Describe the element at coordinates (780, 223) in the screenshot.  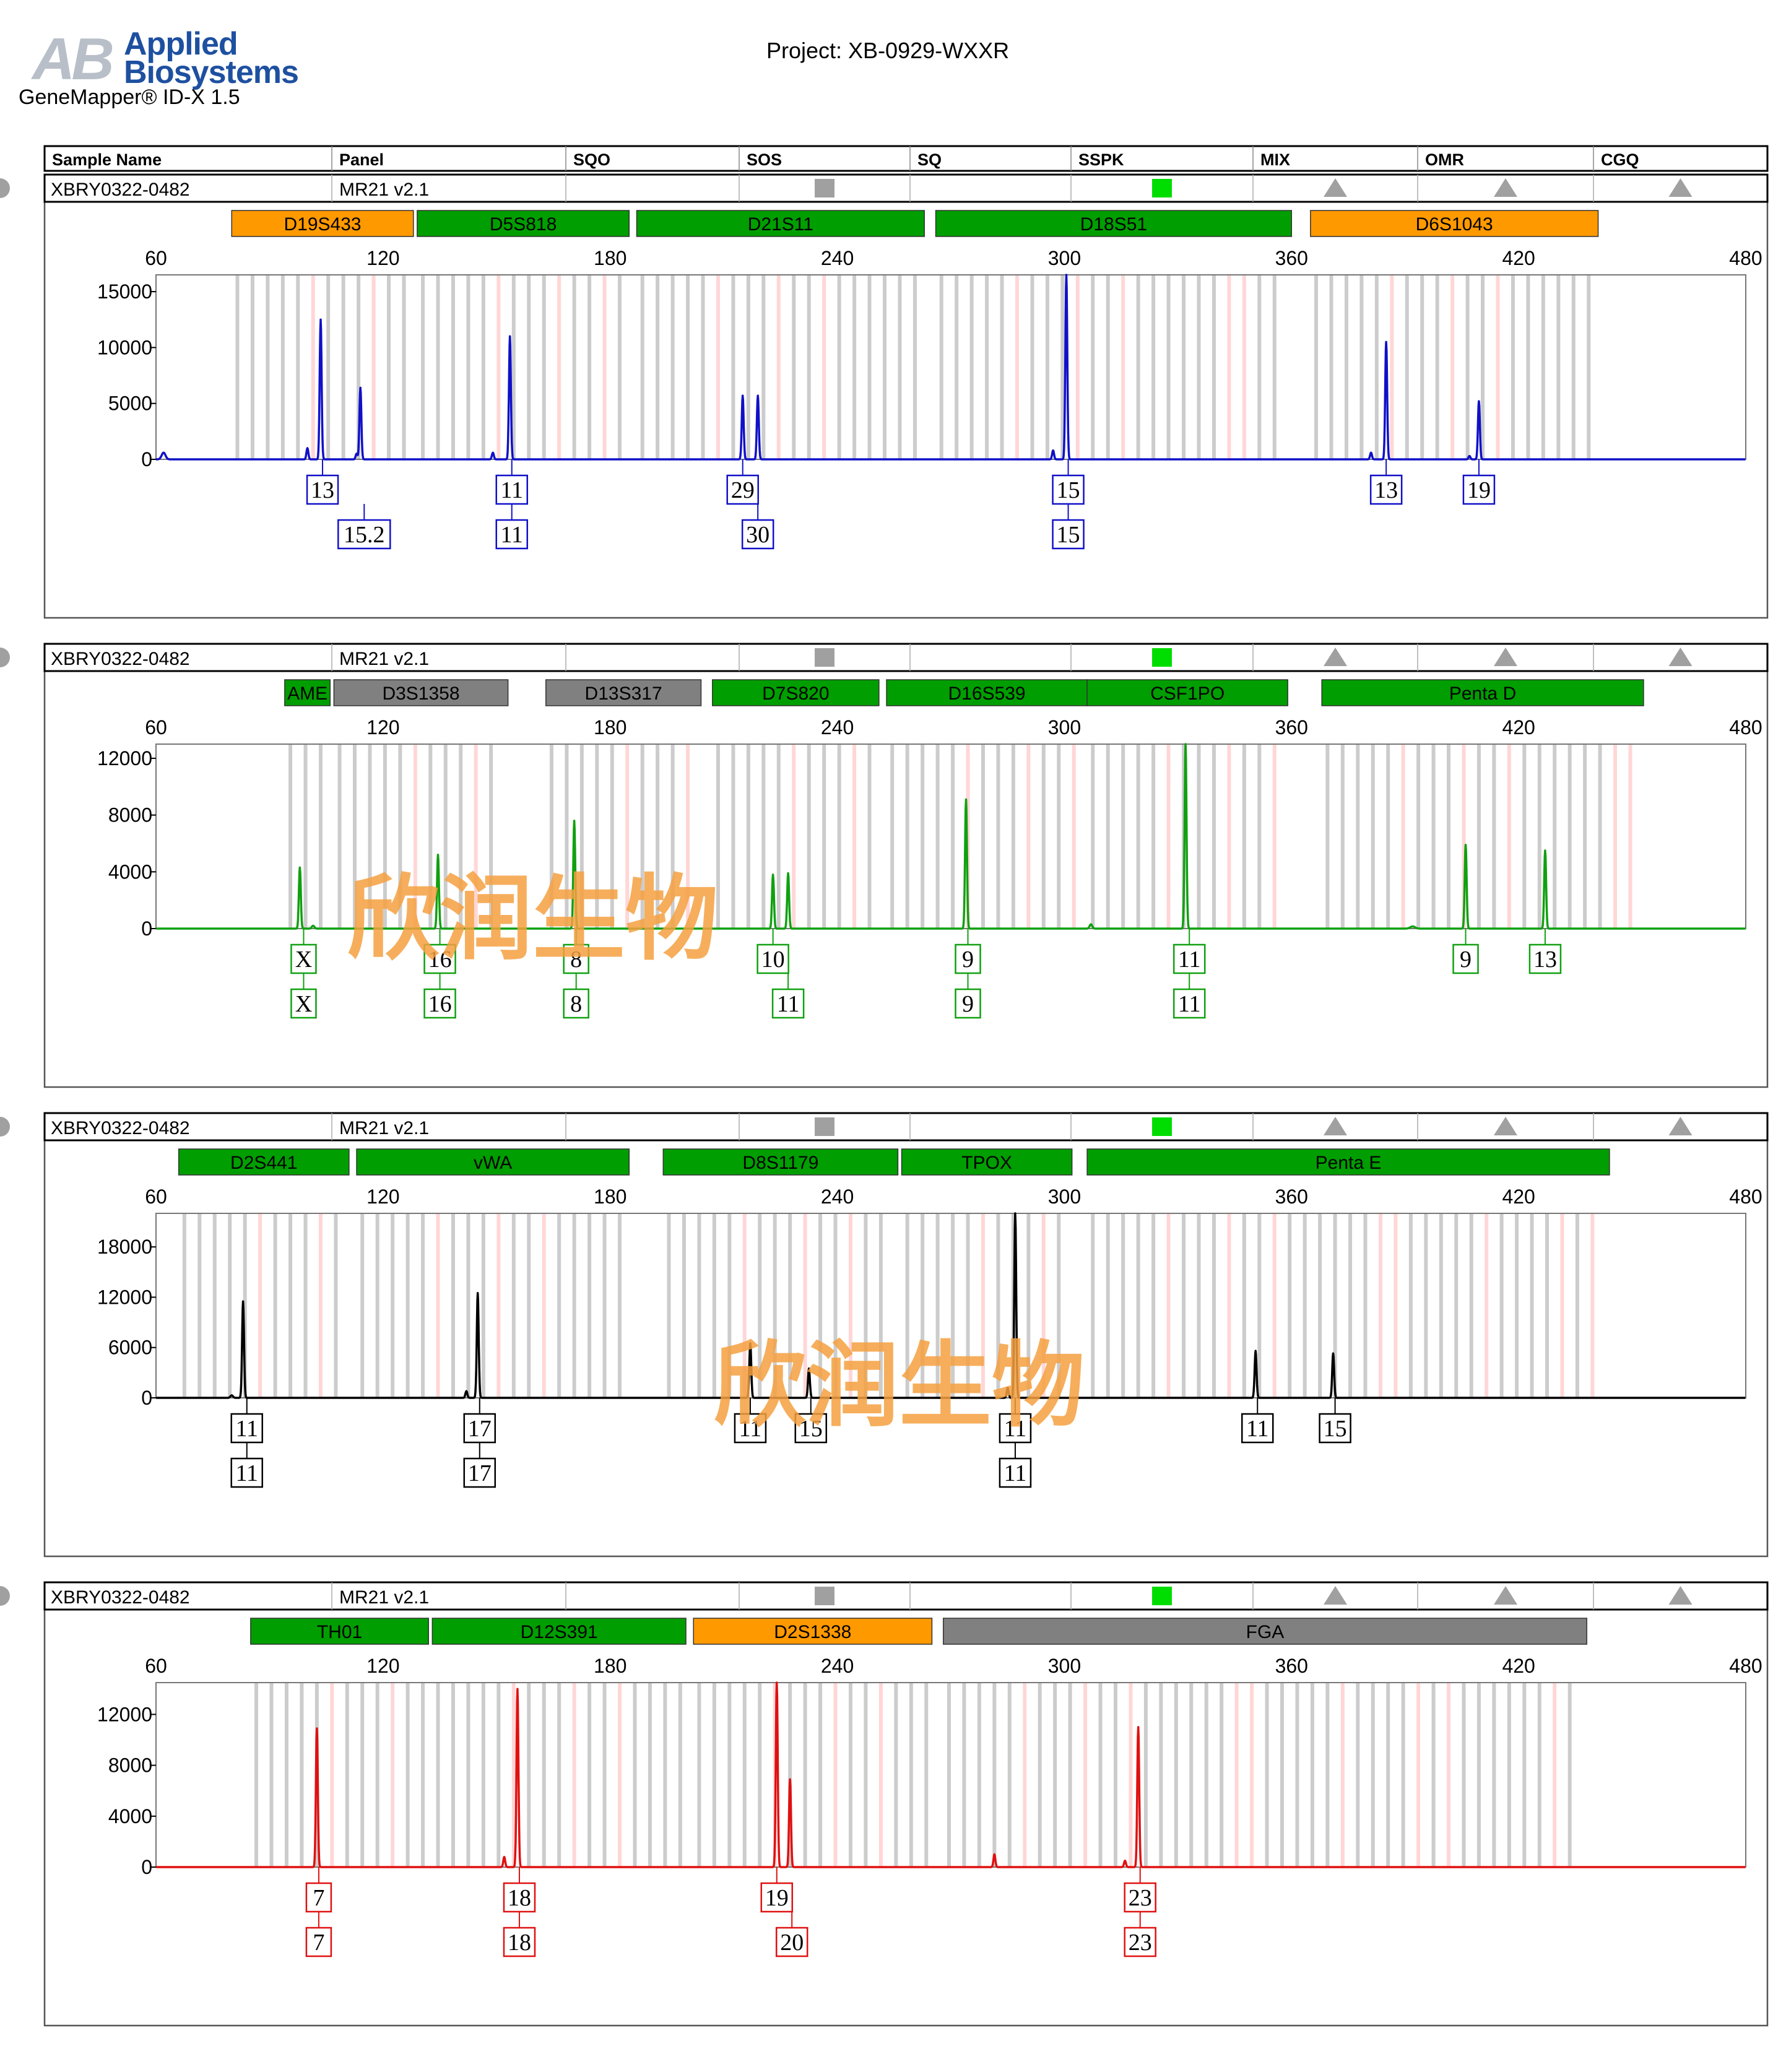
I see `locus-bar-d21s11` at that location.